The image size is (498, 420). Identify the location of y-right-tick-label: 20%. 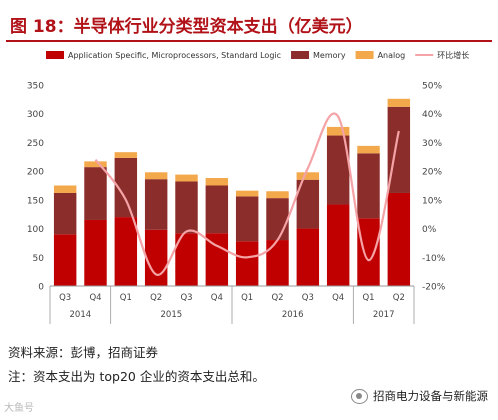
(432, 173).